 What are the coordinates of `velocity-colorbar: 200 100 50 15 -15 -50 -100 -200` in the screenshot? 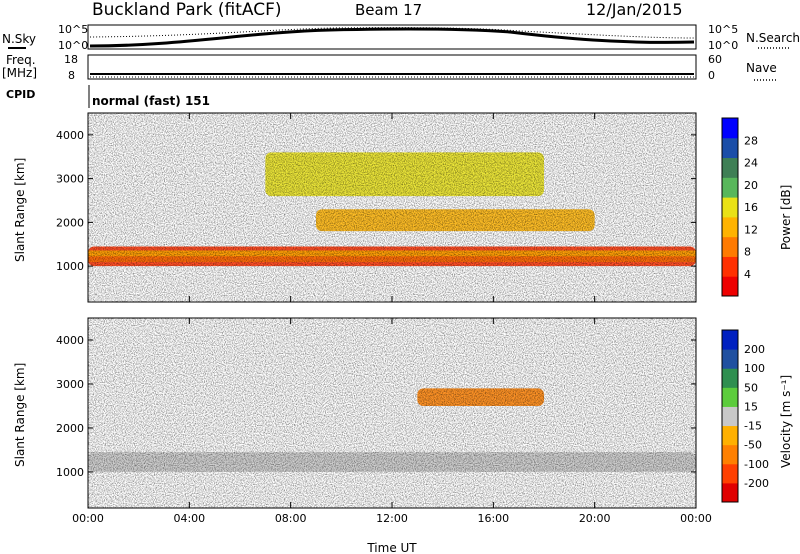 It's located at (745, 416).